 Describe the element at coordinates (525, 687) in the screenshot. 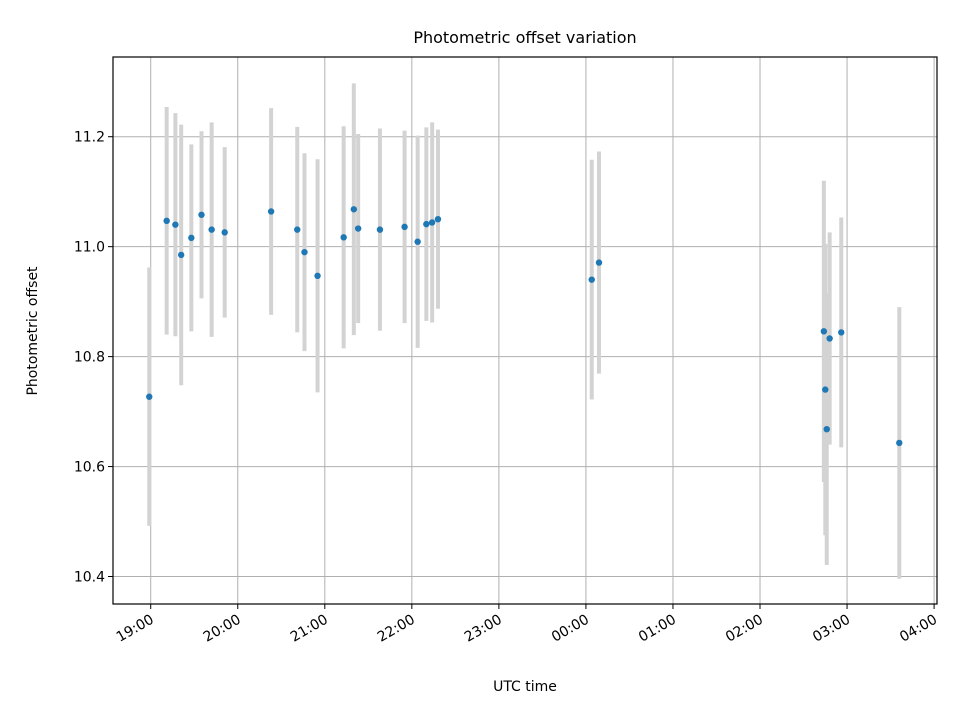

I see `x-axis-label: UTC time` at that location.